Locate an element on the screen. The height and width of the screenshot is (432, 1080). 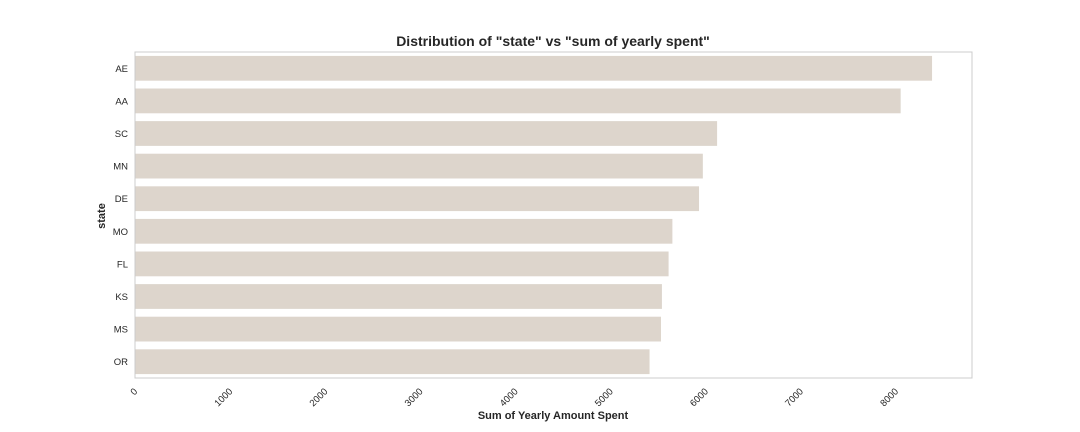
y-tick-label-ks: KS is located at coordinates (121, 297).